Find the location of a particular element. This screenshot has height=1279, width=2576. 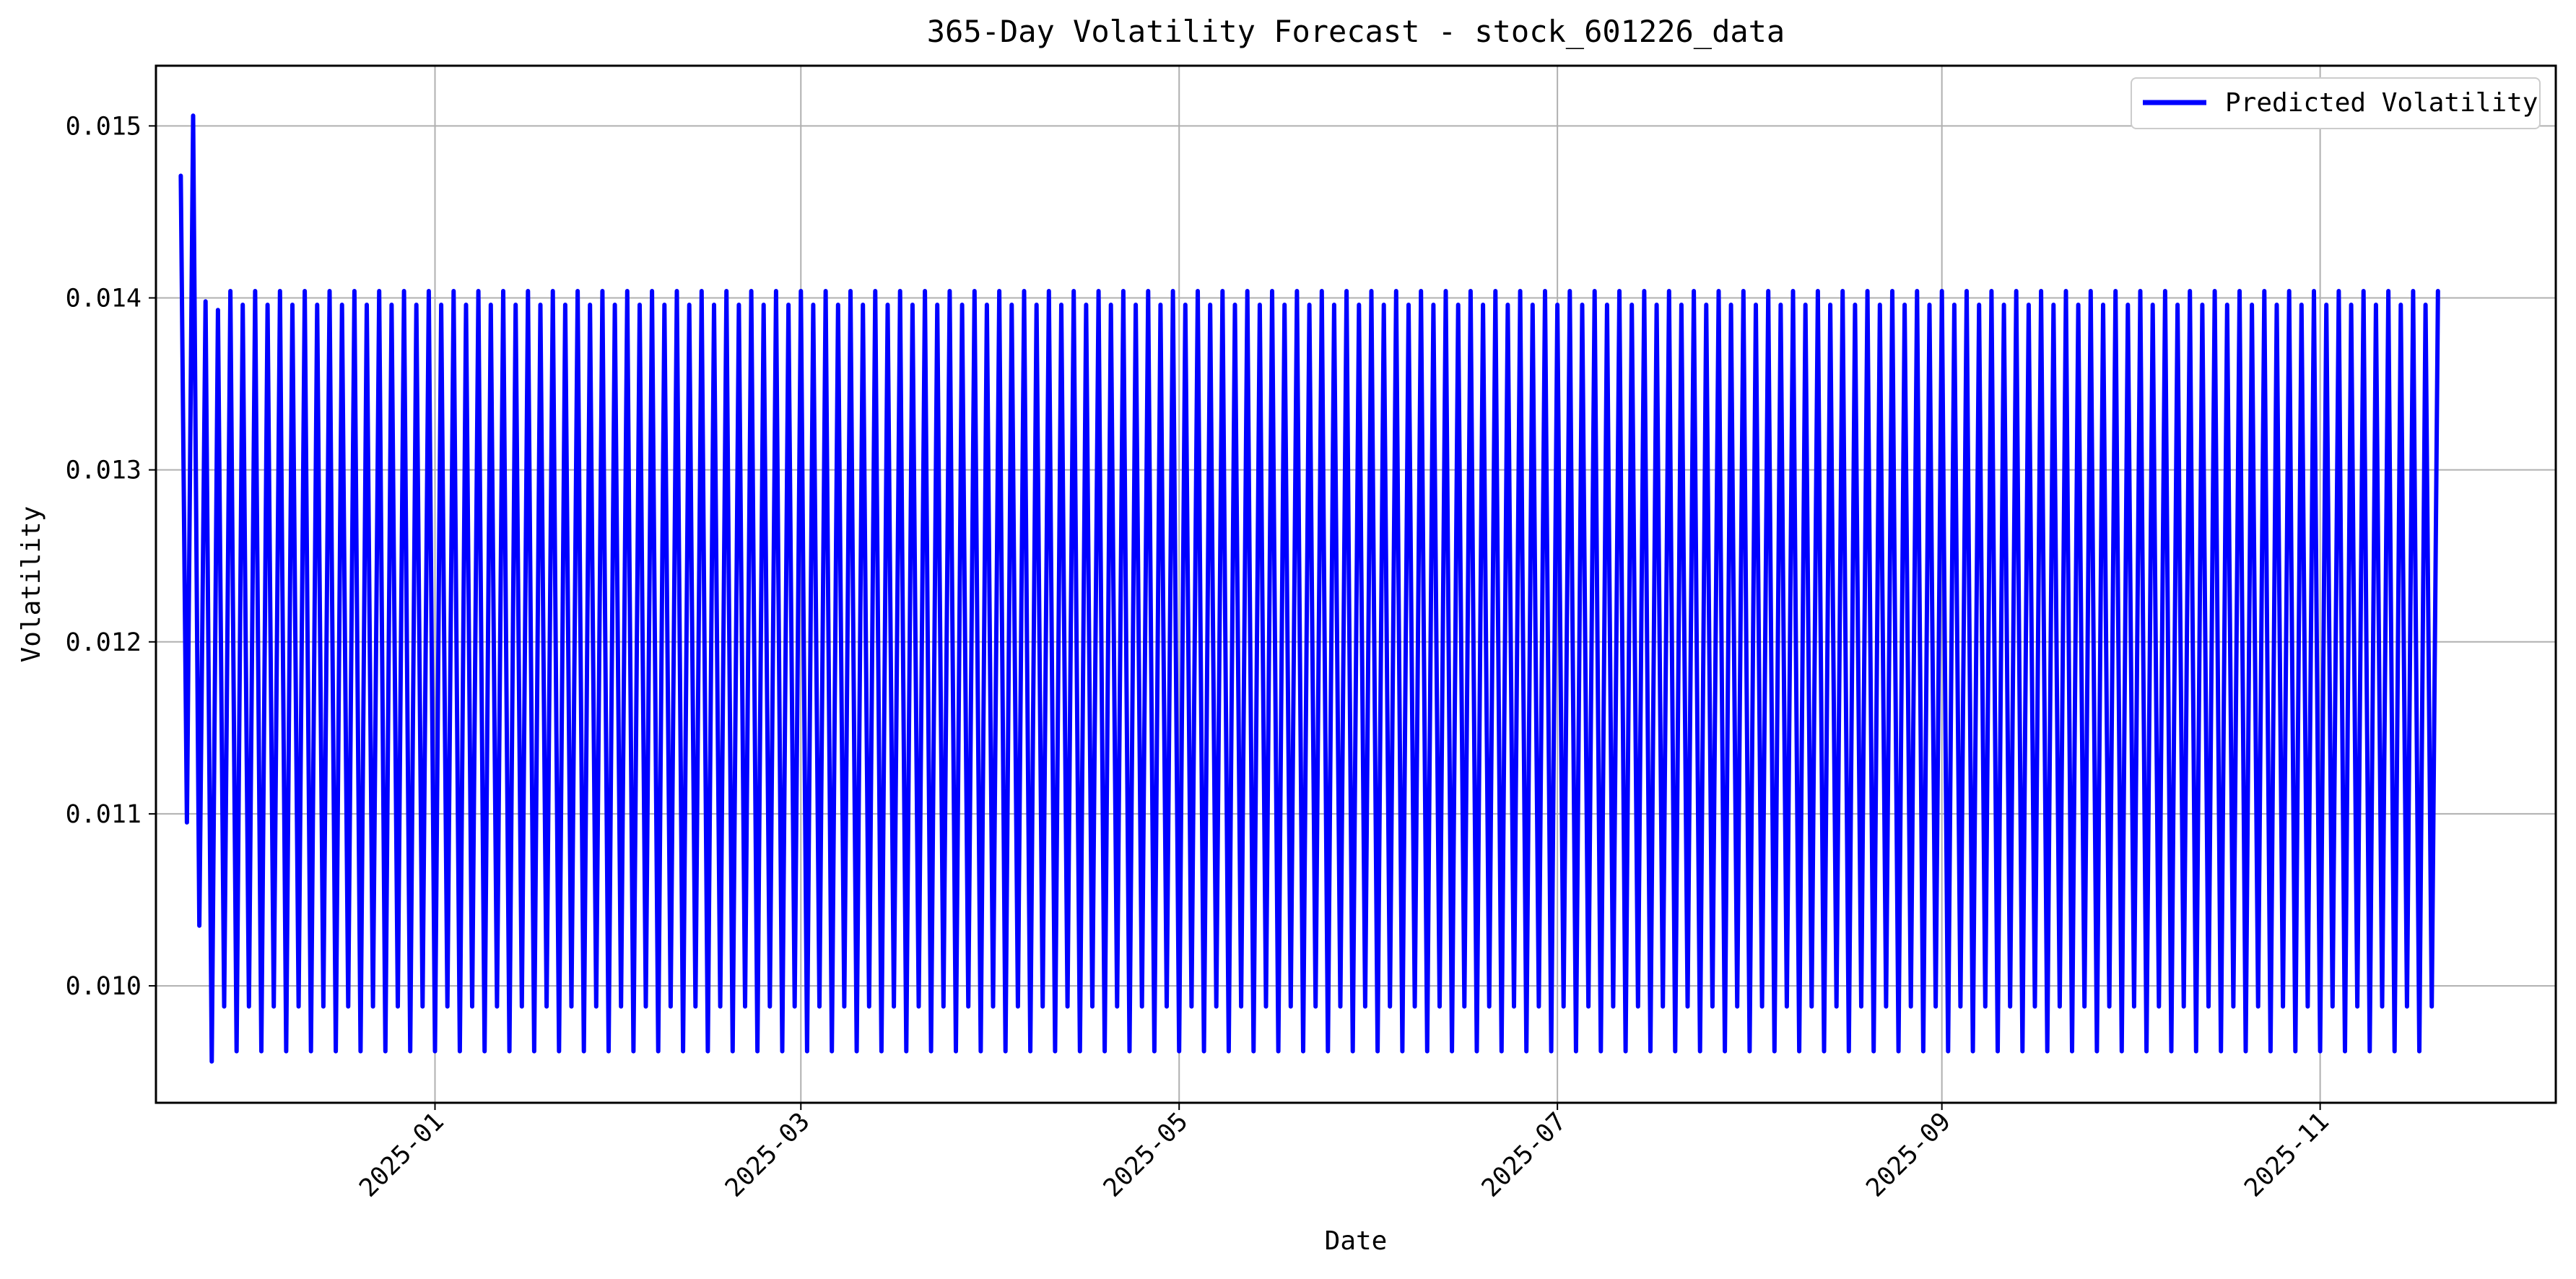

legend-box is located at coordinates (2336, 103).